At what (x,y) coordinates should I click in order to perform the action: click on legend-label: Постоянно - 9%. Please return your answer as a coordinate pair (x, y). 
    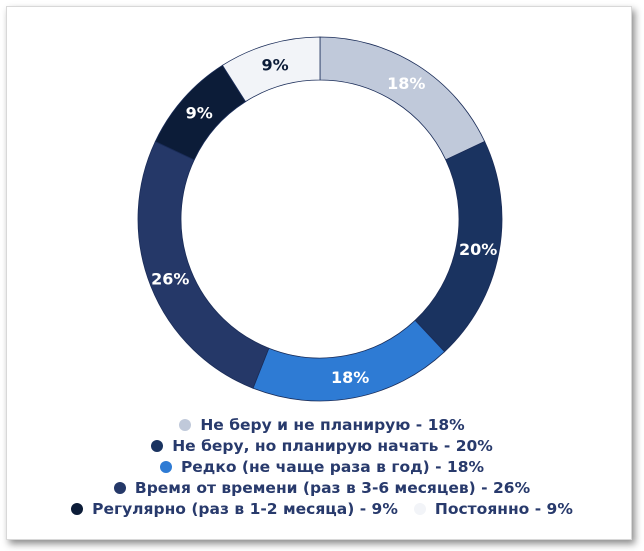
    Looking at the image, I should click on (503, 509).